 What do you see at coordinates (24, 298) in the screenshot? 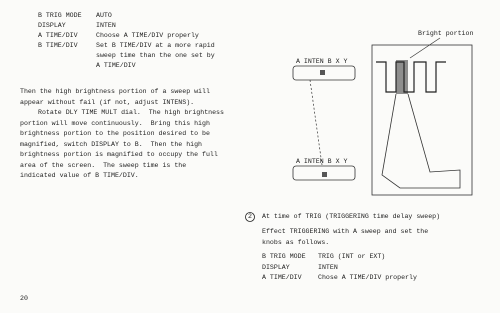
I see `page-number: 20` at bounding box center [24, 298].